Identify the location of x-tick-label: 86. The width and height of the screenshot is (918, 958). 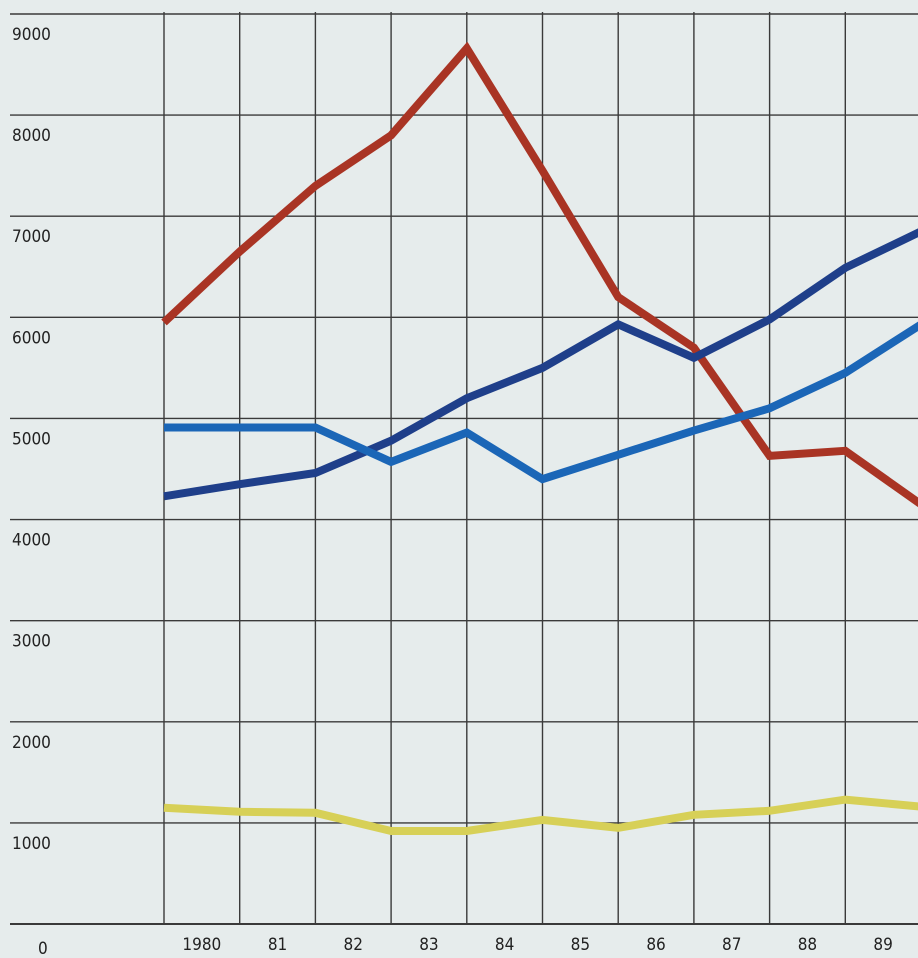
(655, 945).